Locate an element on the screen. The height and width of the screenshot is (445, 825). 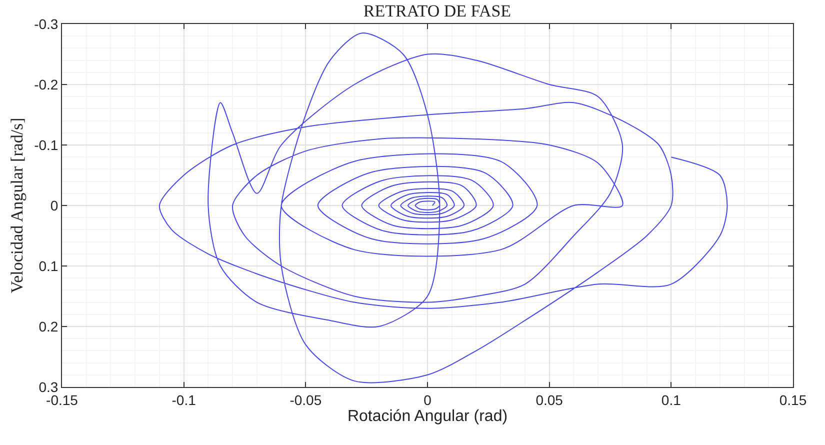
y-tick-label: 0.2 is located at coordinates (48, 326).